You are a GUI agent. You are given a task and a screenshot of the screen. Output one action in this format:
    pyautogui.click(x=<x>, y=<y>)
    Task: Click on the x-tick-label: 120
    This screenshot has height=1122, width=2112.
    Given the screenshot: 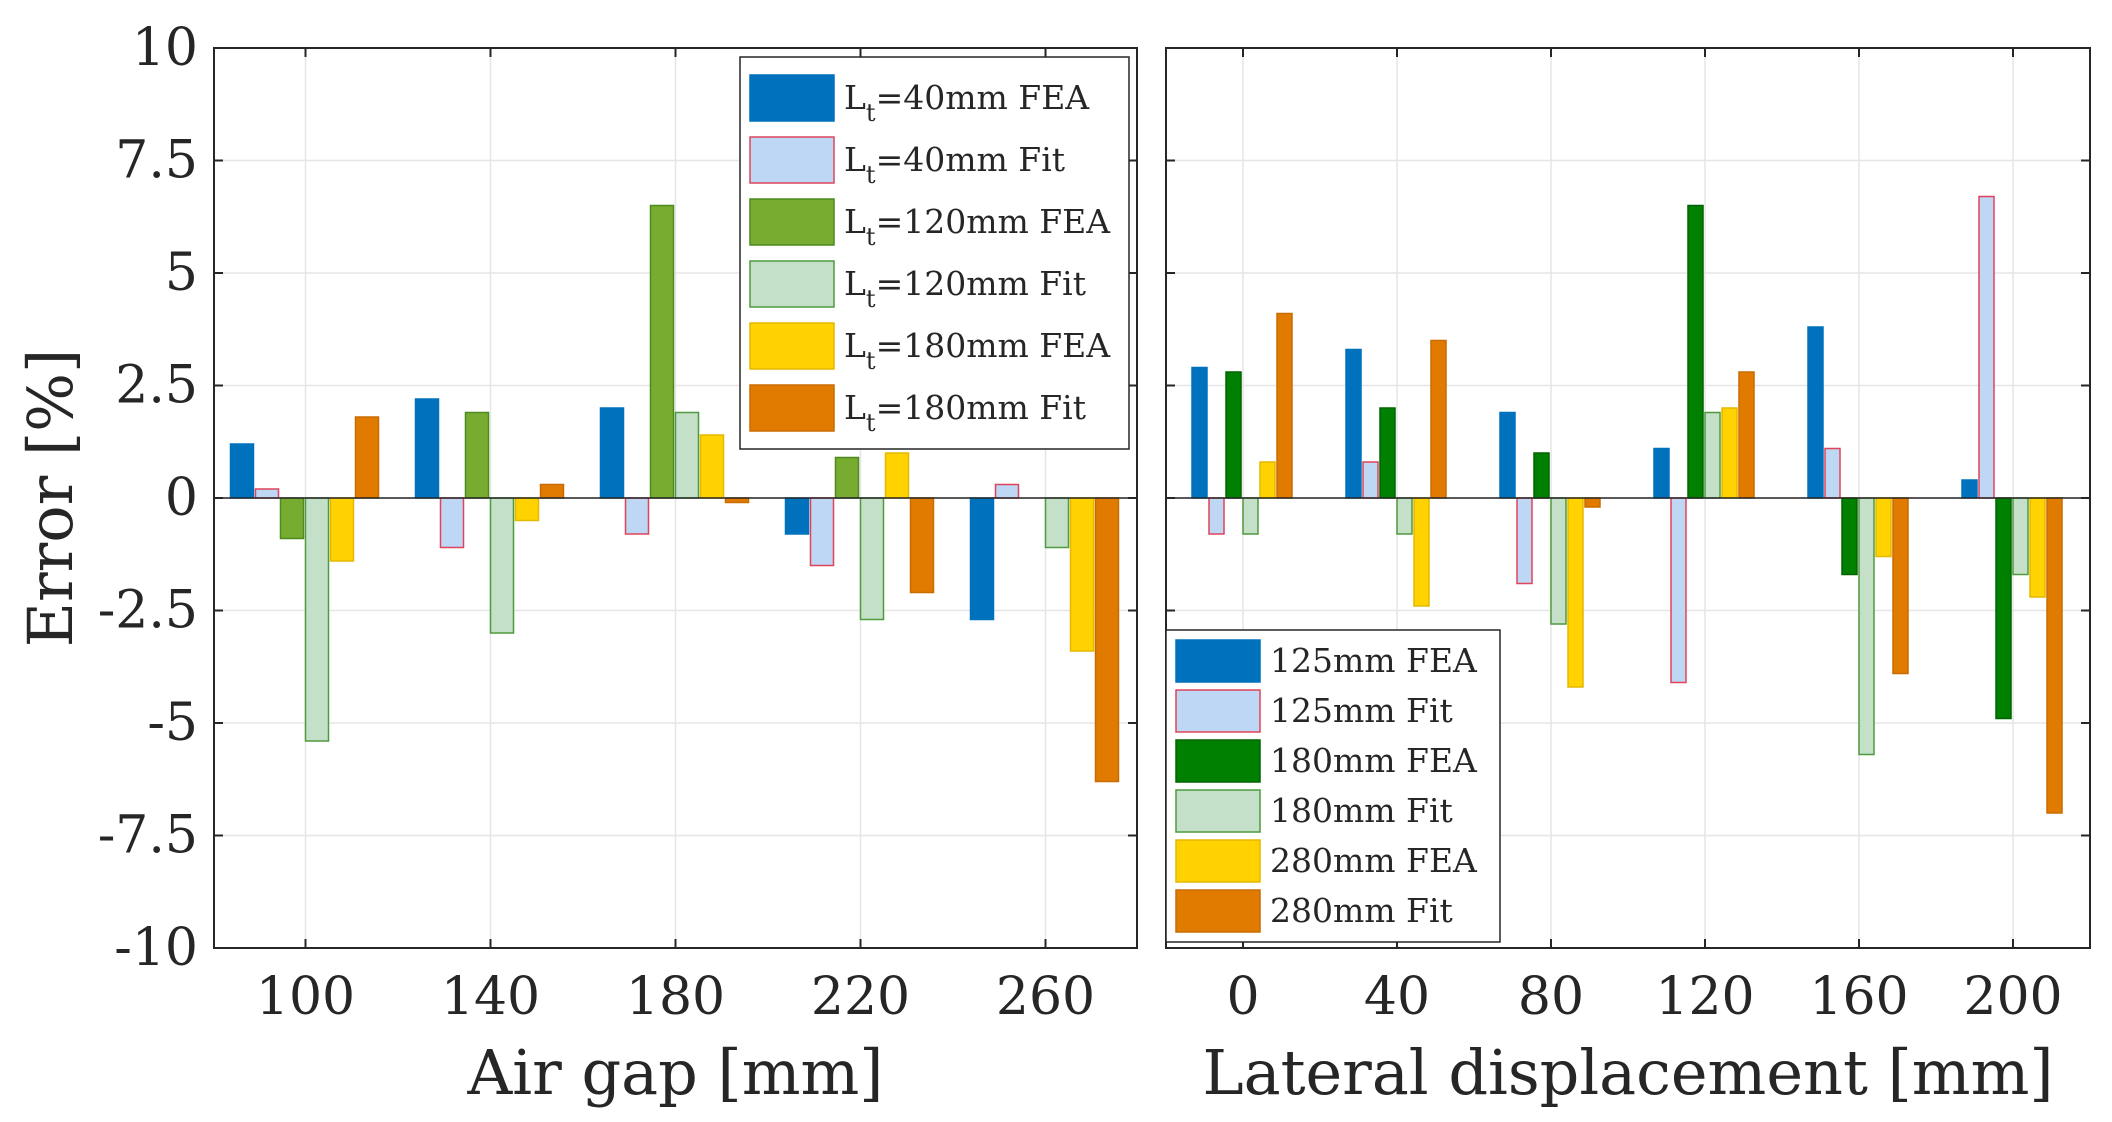 What is the action you would take?
    pyautogui.click(x=1704, y=997)
    